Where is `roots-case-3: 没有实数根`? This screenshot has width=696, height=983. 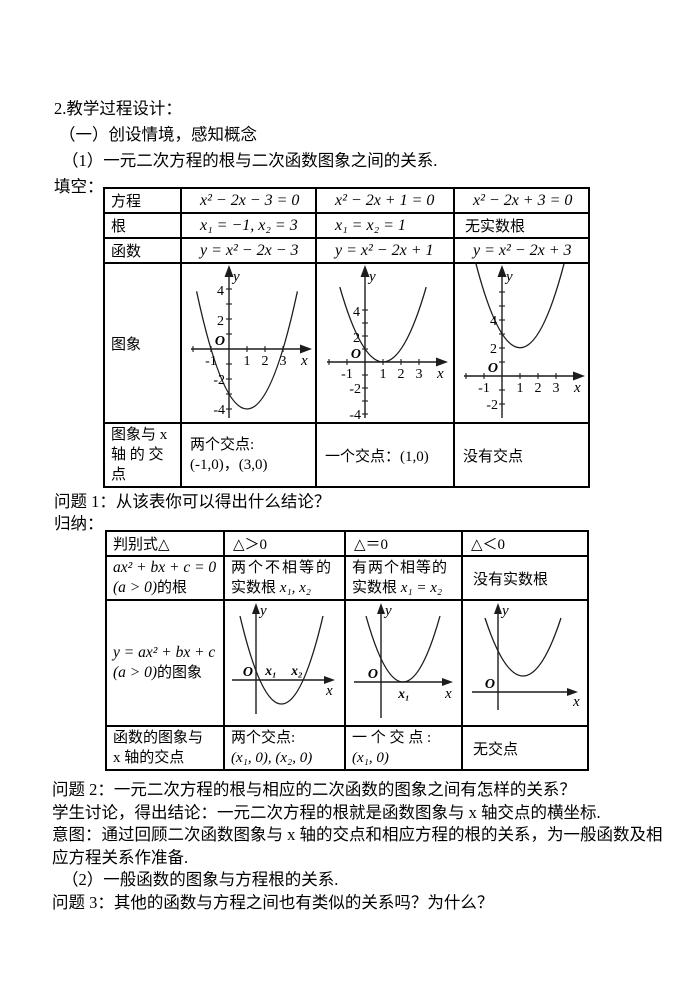
roots-case-3: 没有实数根 is located at coordinates (525, 578).